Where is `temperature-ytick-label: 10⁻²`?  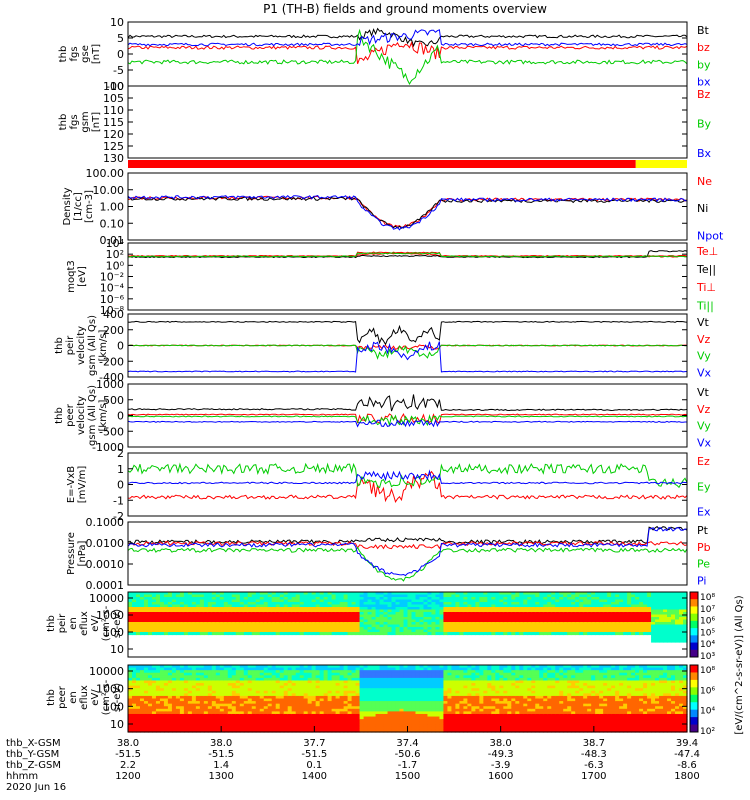 temperature-ytick-label: 10⁻² is located at coordinates (112, 277).